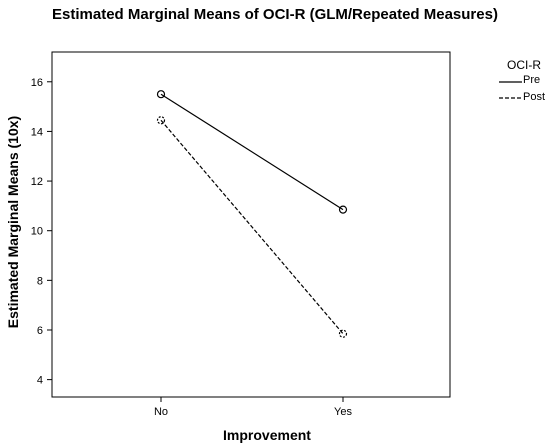 This screenshot has height=445, width=550. Describe the element at coordinates (37, 132) in the screenshot. I see `y-tick-label: 14` at that location.